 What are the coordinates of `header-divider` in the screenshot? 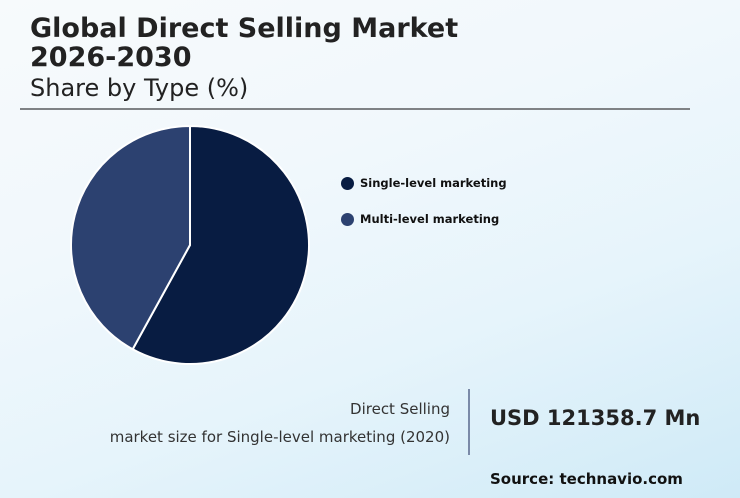 It's located at (355, 109).